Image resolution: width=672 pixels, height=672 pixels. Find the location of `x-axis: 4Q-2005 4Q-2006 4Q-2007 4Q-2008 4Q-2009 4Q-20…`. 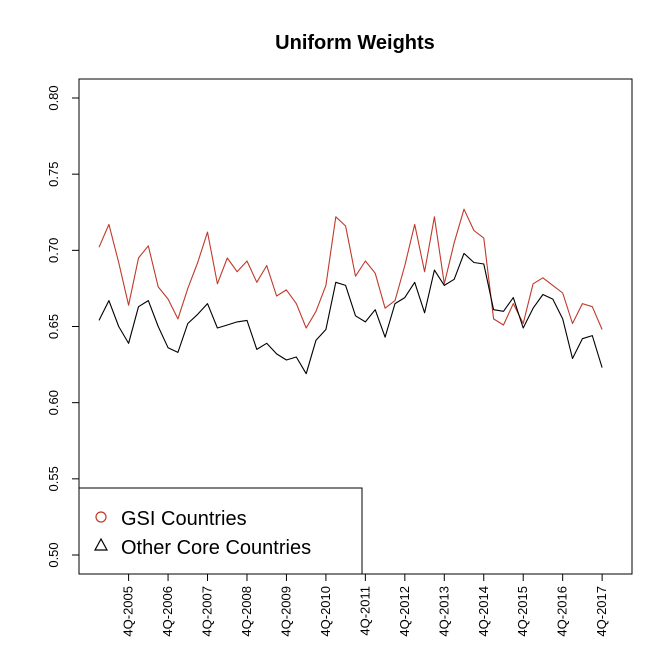

x-axis: 4Q-2005 4Q-2006 4Q-2007 4Q-2008 4Q-2009 4Q-20… is located at coordinates (365, 605).